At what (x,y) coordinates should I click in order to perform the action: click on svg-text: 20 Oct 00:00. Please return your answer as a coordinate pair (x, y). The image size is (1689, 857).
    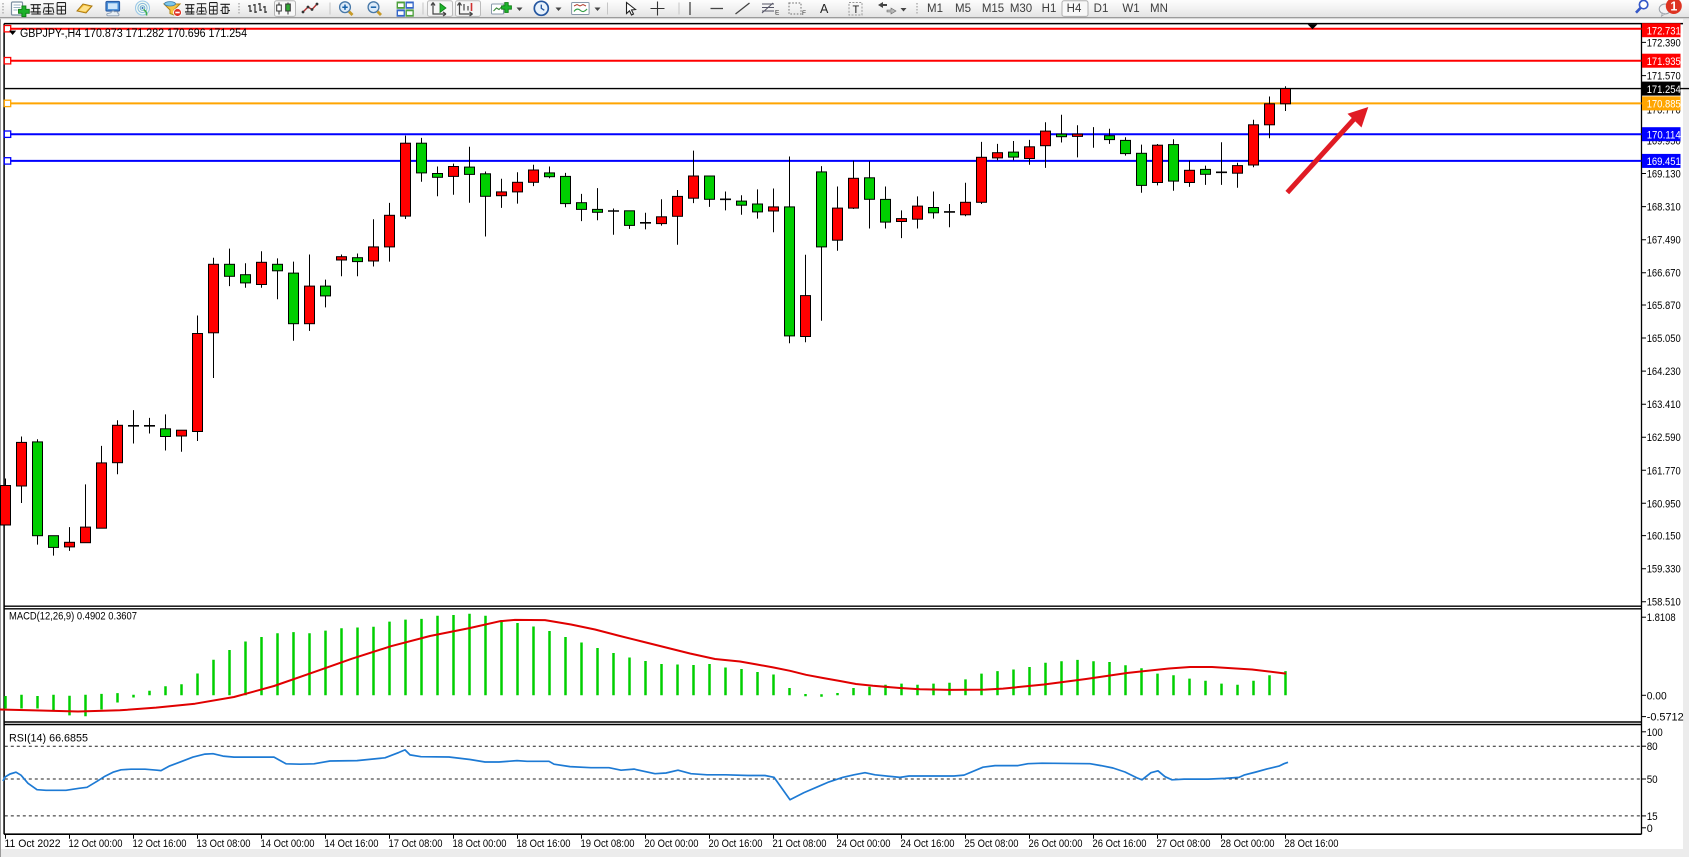
    Looking at the image, I should click on (672, 844).